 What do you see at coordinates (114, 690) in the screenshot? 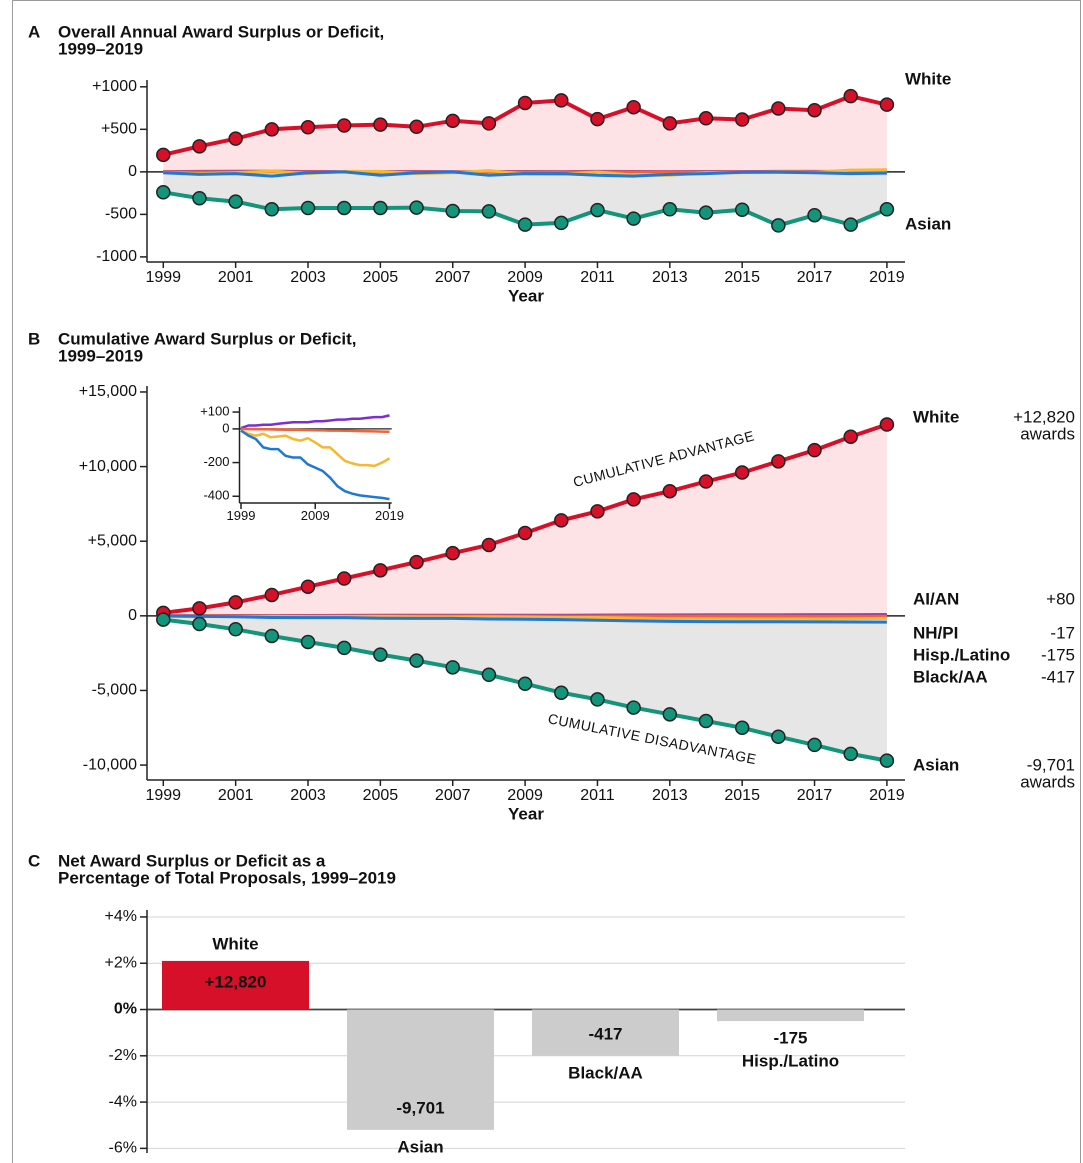
I see `y-tick-label: -5,000` at bounding box center [114, 690].